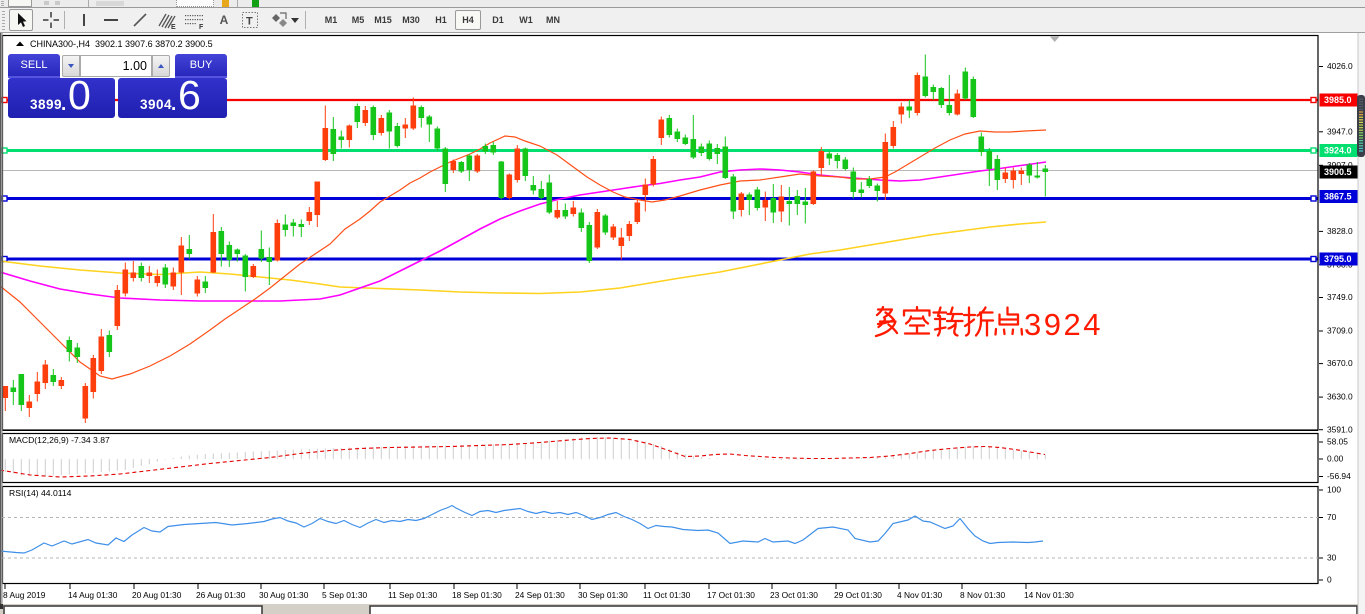 Image resolution: width=1365 pixels, height=614 pixels. Describe the element at coordinates (1340, 131) in the screenshot. I see `svg-text: 3947.0` at that location.